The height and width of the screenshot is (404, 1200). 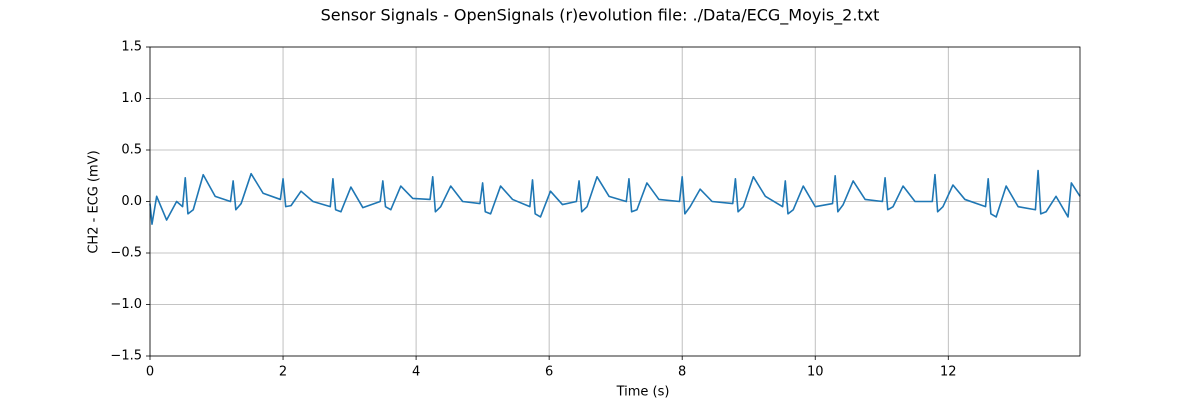 I want to click on y-tick-label: −1.0, so click(x=126, y=304).